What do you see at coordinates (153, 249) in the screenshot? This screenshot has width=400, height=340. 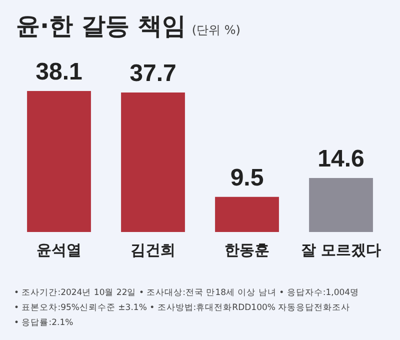 I see `x-tick-label: 김건희` at bounding box center [153, 249].